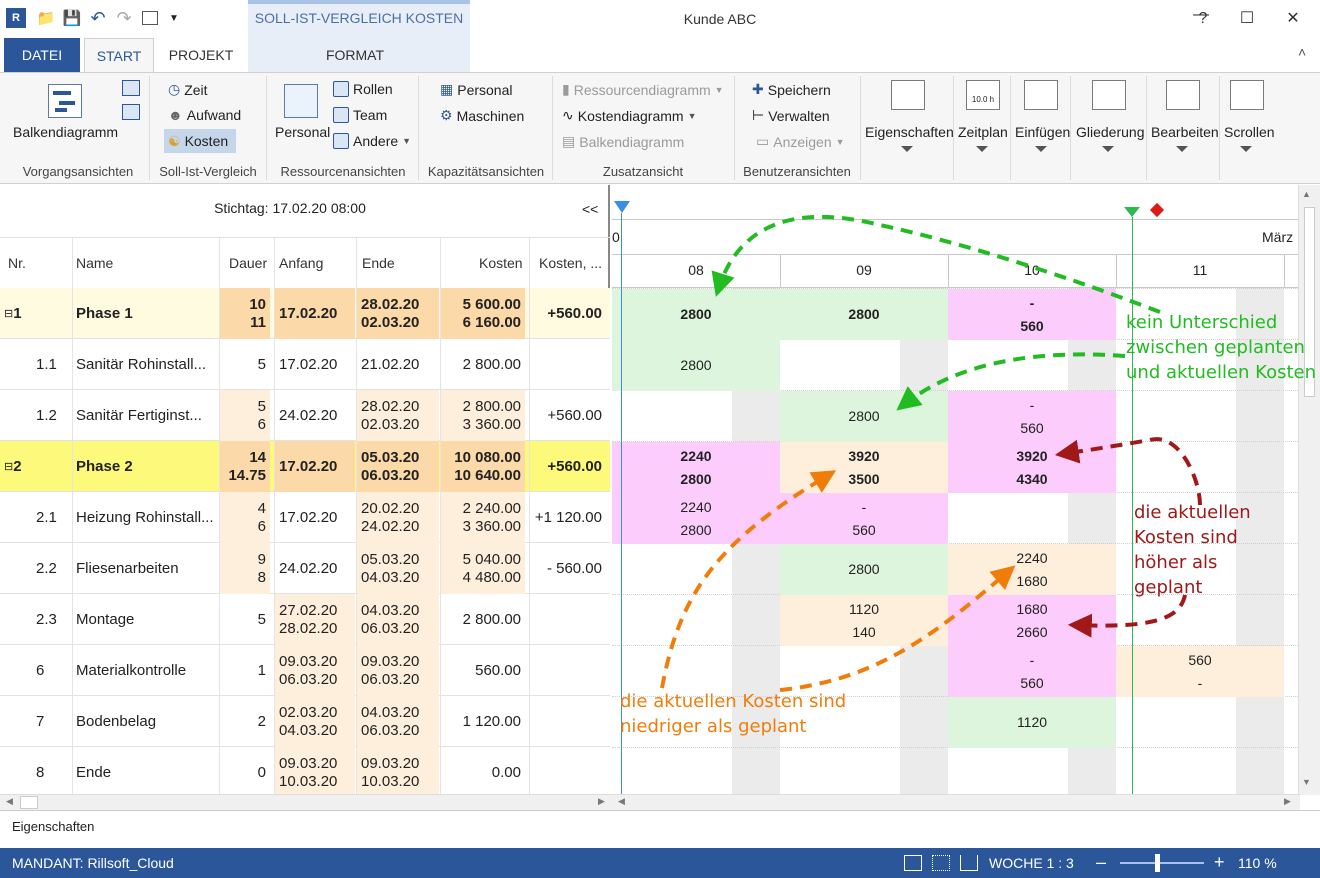 The height and width of the screenshot is (878, 1320). Describe the element at coordinates (1293, 18) in the screenshot. I see `close-icon: ✕` at that location.